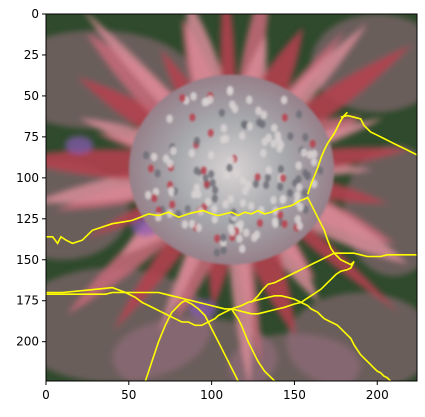 The image size is (425, 417). Describe the element at coordinates (27, 178) in the screenshot. I see `y-tick-label: 100` at that location.